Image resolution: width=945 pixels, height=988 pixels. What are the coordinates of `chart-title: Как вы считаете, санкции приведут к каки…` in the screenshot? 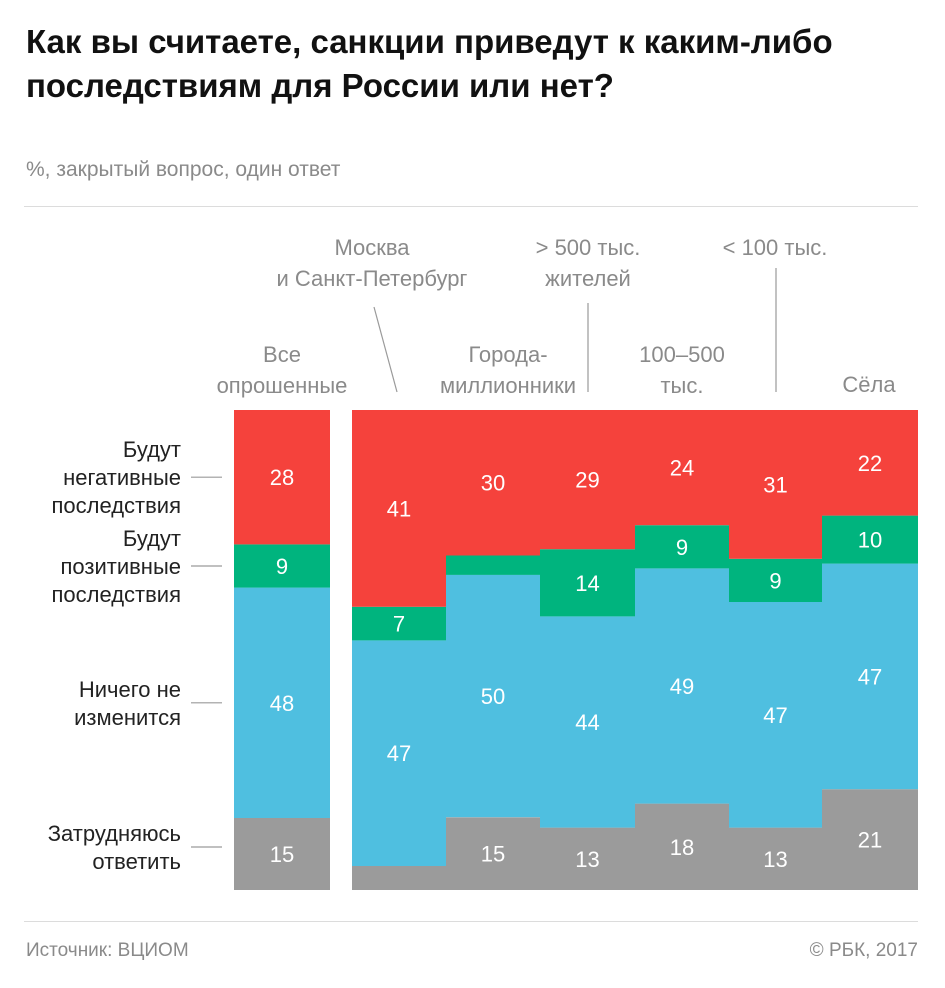 It's located at (429, 63).